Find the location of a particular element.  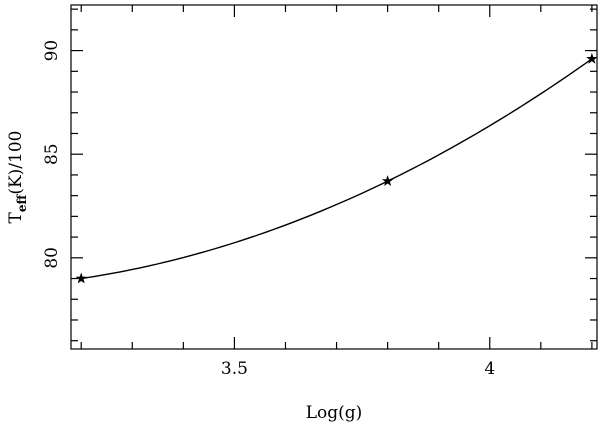

y-axis-label-rest: (K)/100 is located at coordinates (16, 163).